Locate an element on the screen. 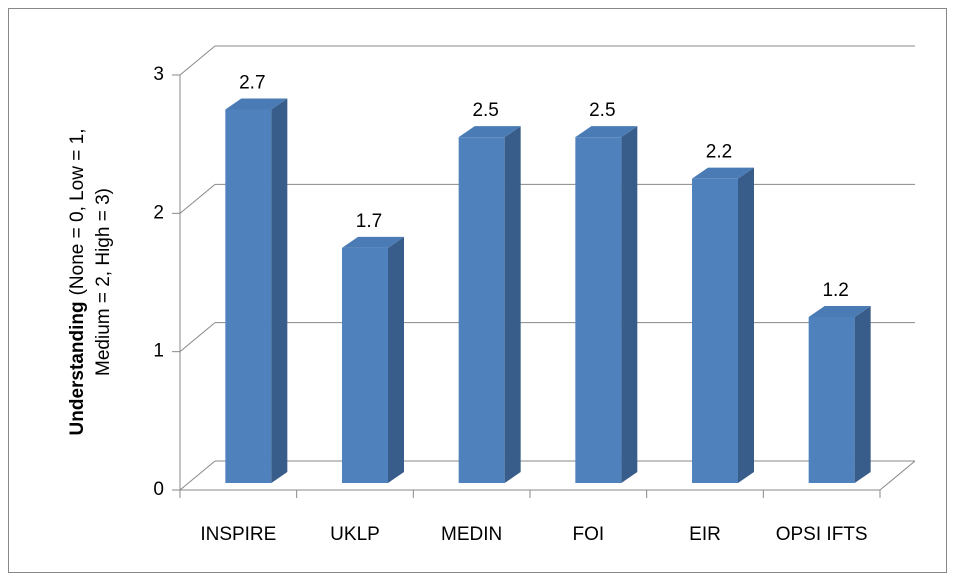  data-label: 1.2 is located at coordinates (835, 290).